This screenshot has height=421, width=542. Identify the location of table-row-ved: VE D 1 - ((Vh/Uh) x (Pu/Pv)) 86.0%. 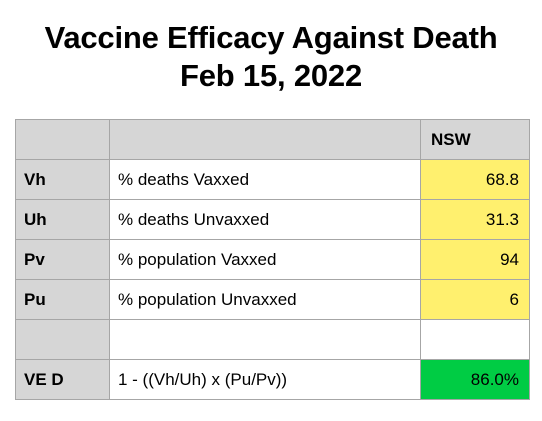
(272, 379).